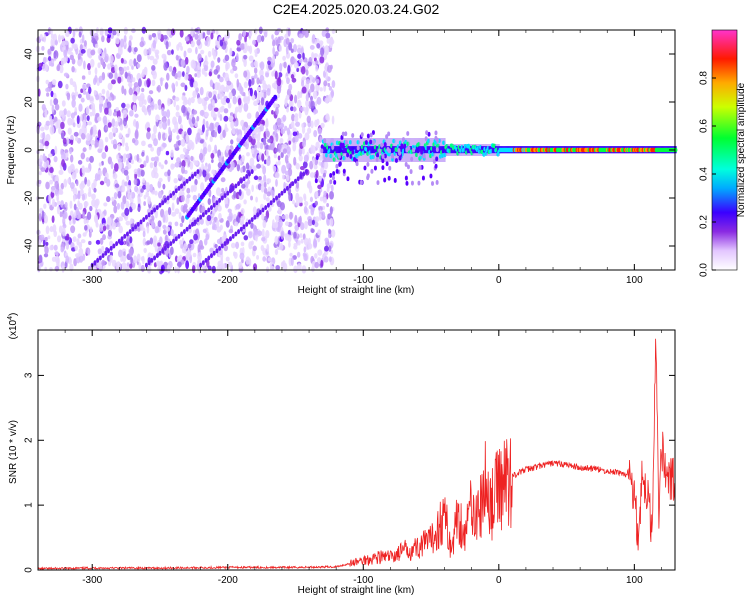 Image resolution: width=750 pixels, height=600 pixels. I want to click on snr-y-multiplier-base: (x10, so click(13, 329).